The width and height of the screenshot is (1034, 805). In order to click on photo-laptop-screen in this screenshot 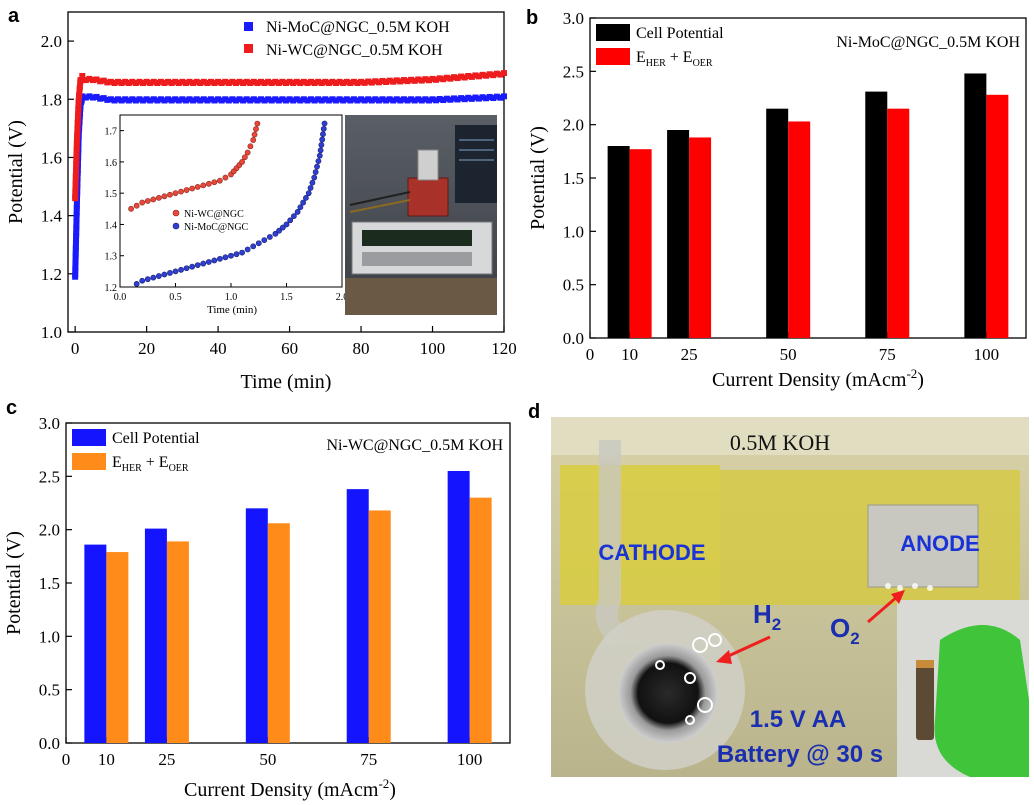, I will do `click(476, 164)`.